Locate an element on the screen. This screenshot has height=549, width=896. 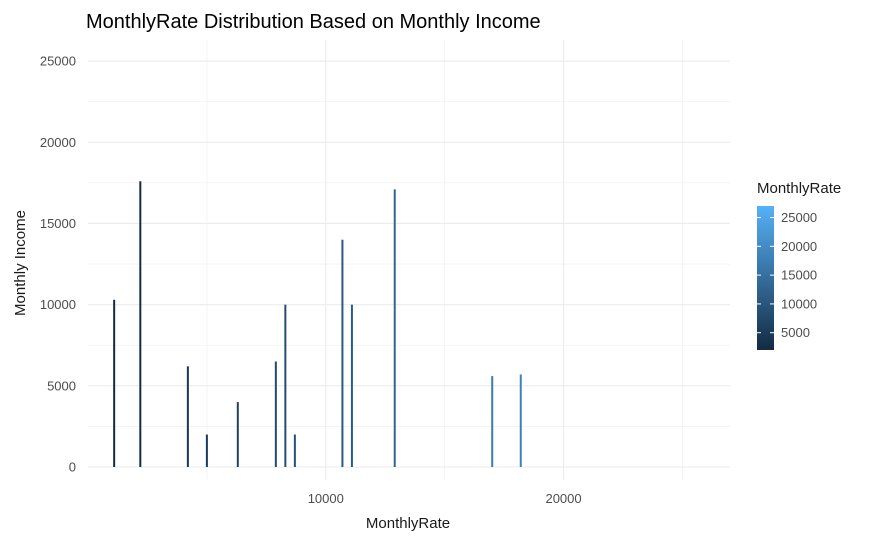
y-tick-label: 0 is located at coordinates (72, 467).